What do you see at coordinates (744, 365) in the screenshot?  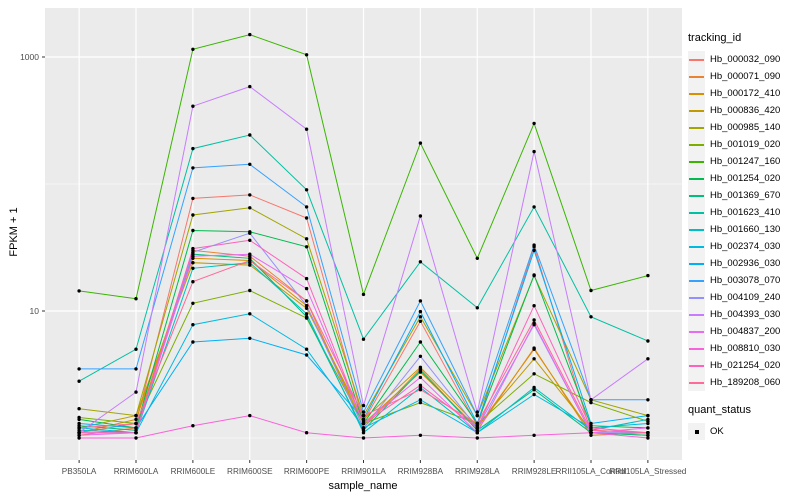 I see `legend-entry: Hb_021254_020` at bounding box center [744, 365].